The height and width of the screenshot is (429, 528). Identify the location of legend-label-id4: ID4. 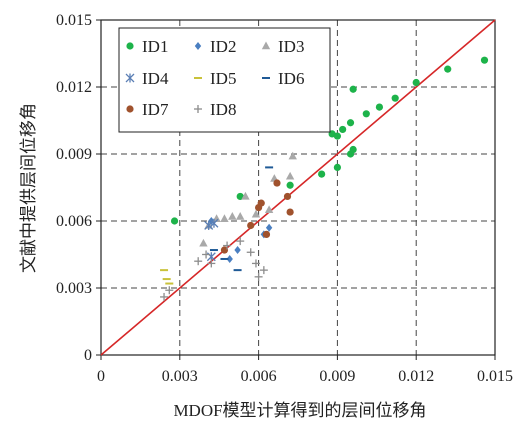
(155, 78).